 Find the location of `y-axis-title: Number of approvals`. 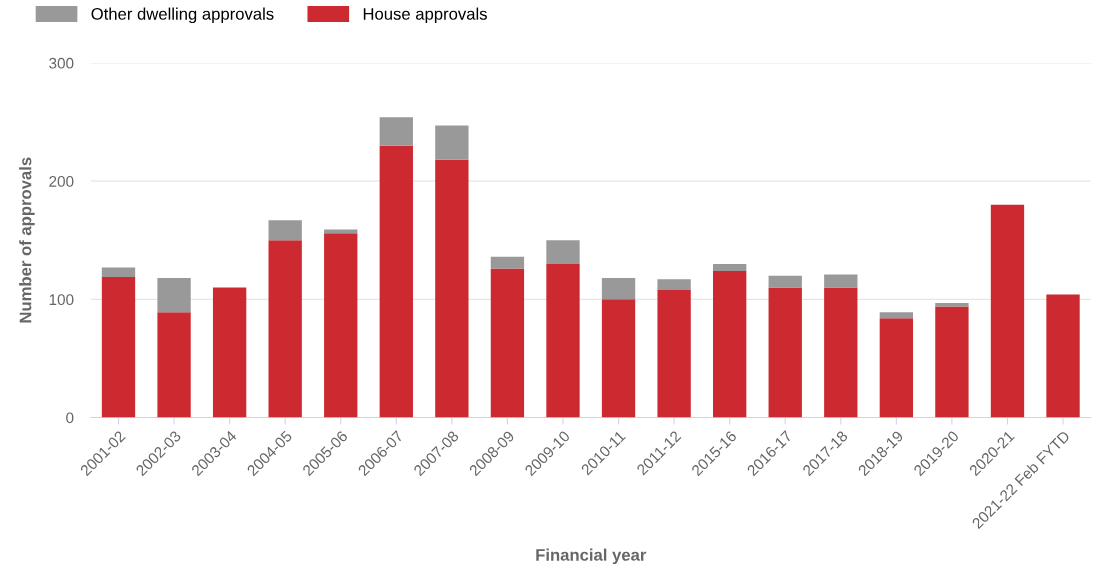

y-axis-title: Number of approvals is located at coordinates (27, 240).